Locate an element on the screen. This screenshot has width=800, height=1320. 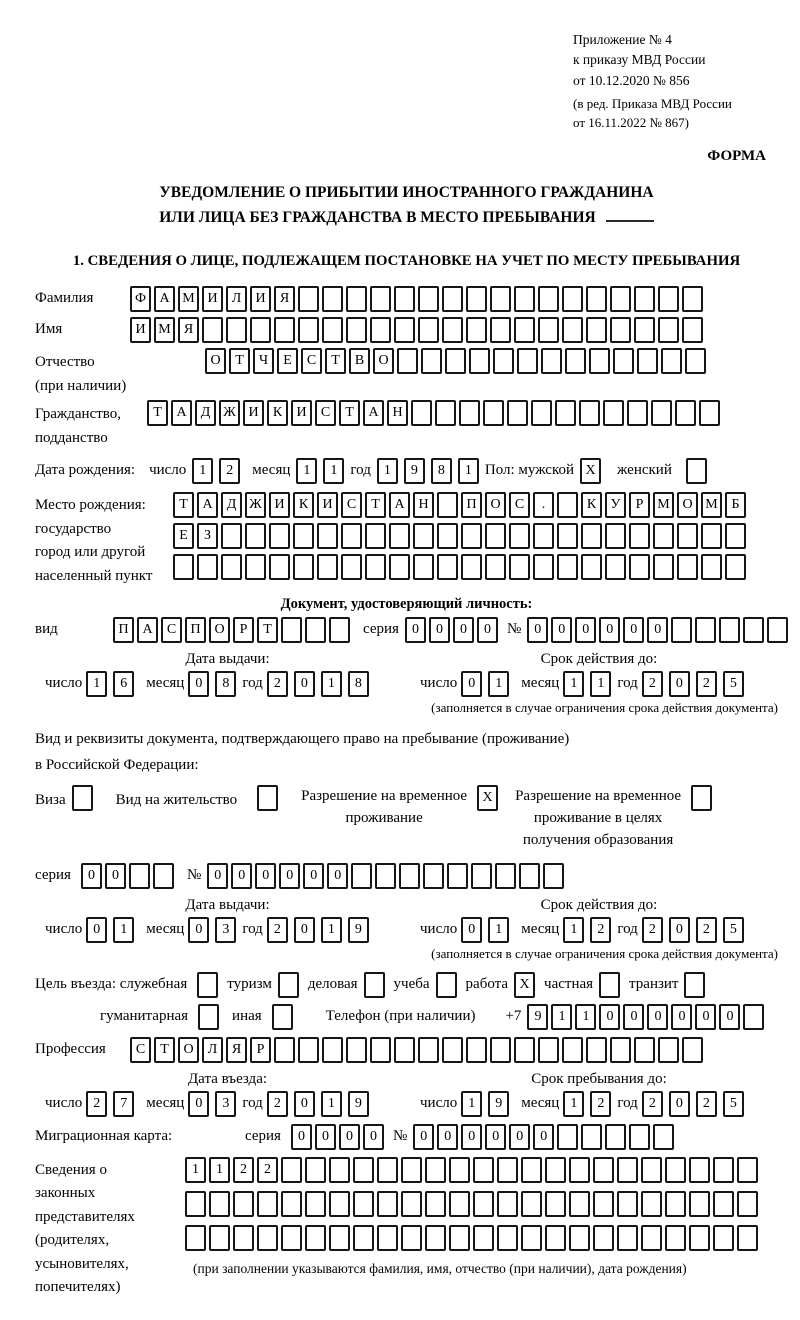
year-label: год is located at coordinates (627, 1102).